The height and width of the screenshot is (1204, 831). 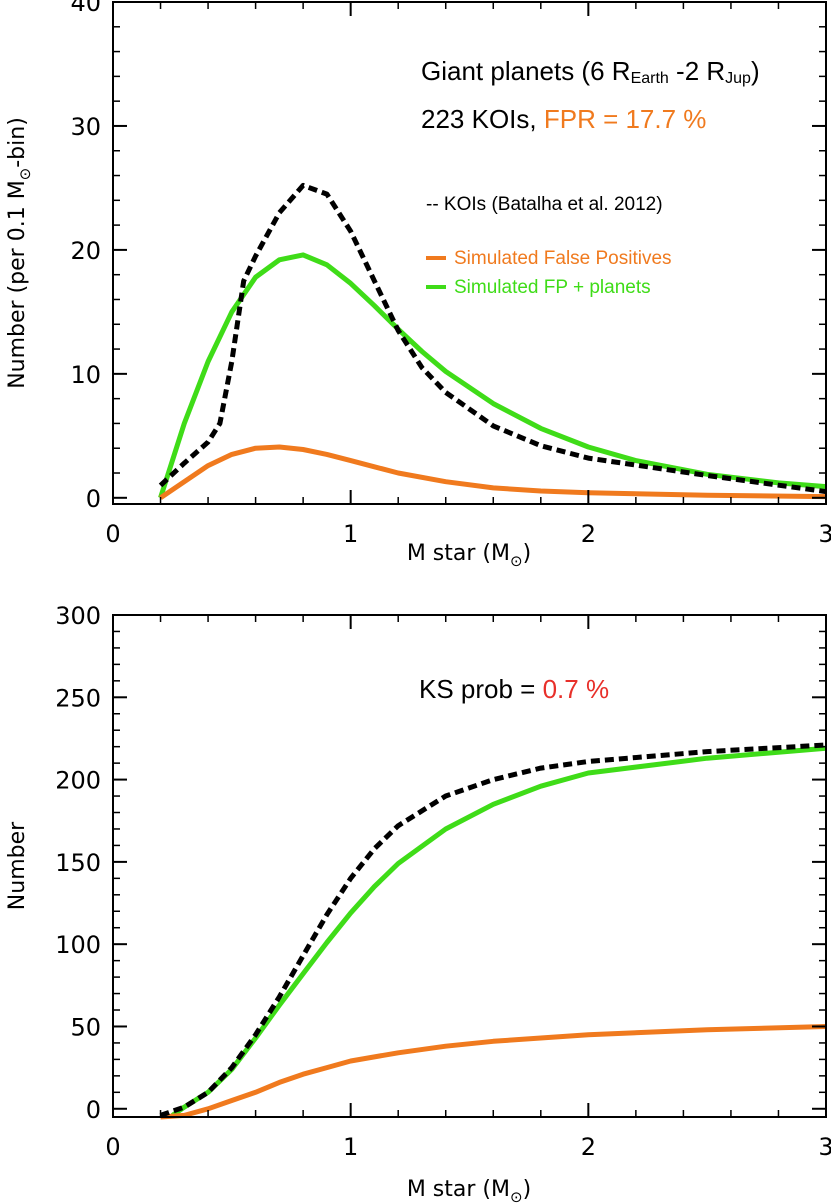 I want to click on bottom-y-axis-title: Number, so click(x=17, y=865).